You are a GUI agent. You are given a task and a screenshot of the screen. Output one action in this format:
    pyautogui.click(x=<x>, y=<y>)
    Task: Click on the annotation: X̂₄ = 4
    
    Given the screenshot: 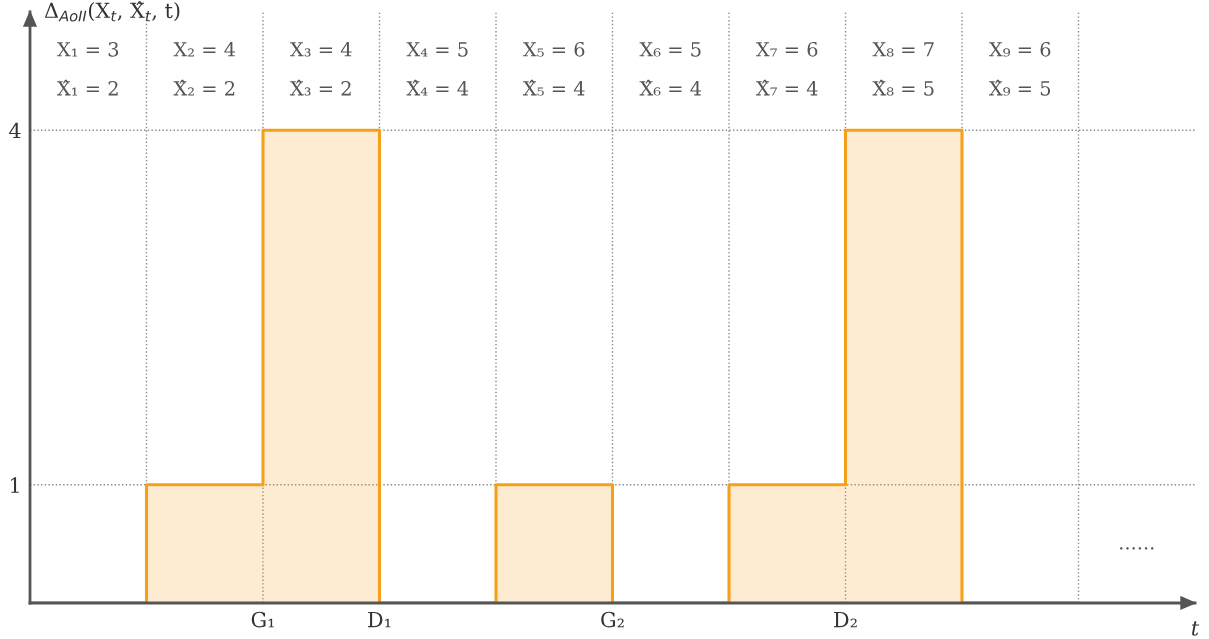 What is the action you would take?
    pyautogui.click(x=437, y=87)
    